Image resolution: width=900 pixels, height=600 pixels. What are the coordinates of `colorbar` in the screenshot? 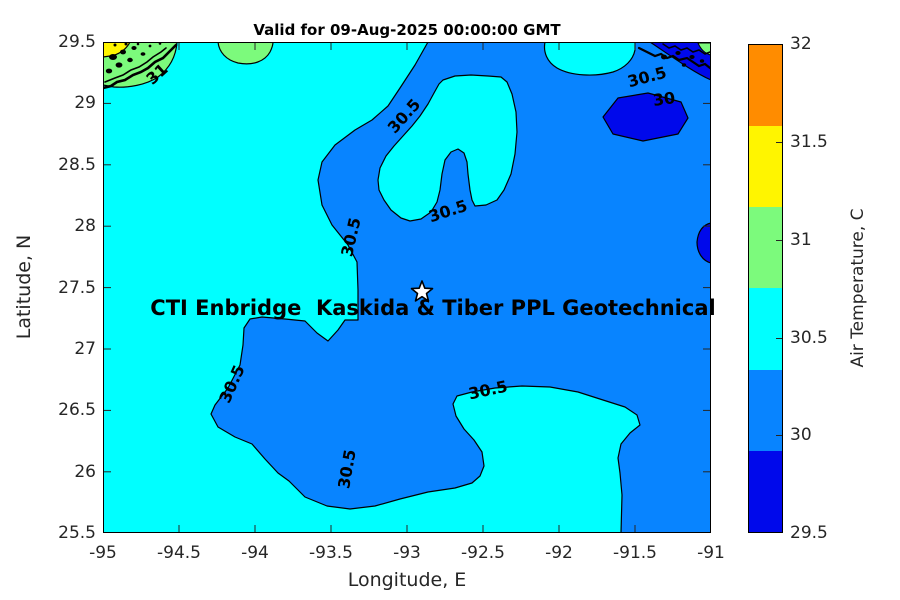 It's located at (765, 288).